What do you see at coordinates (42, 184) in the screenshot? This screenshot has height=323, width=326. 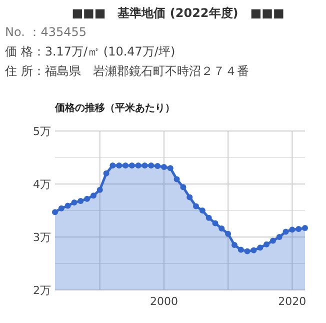 I see `y-tick-label: 4万` at bounding box center [42, 184].